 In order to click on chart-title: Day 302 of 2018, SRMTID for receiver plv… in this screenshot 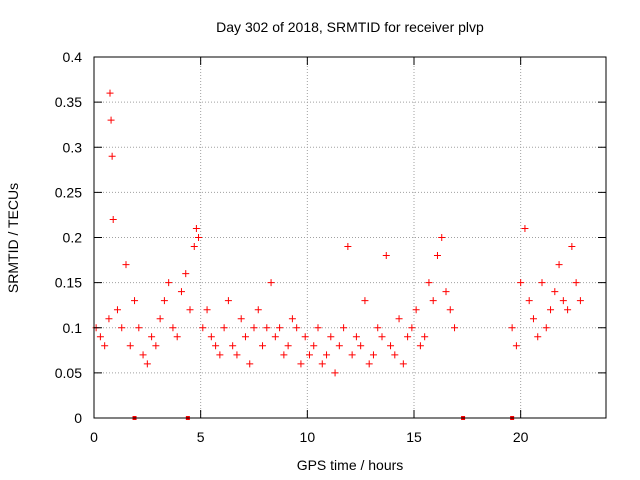, I will do `click(350, 27)`.